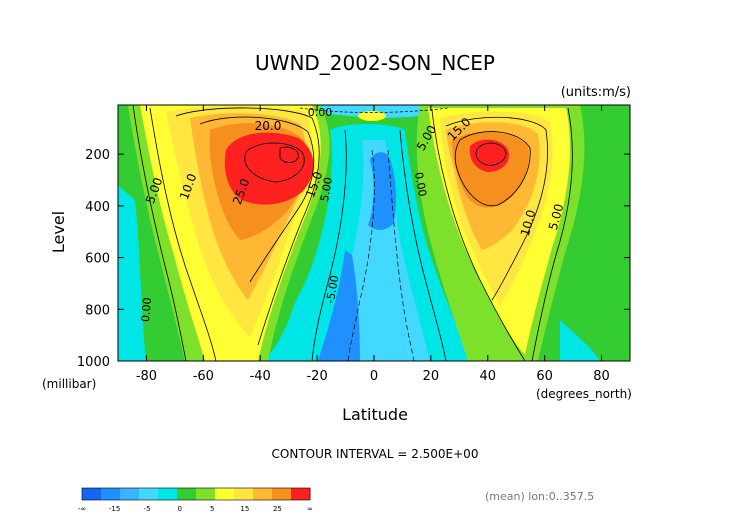 The width and height of the screenshot is (752, 532). Describe the element at coordinates (580, 340) in the screenshot. I see `north-low-region` at that location.